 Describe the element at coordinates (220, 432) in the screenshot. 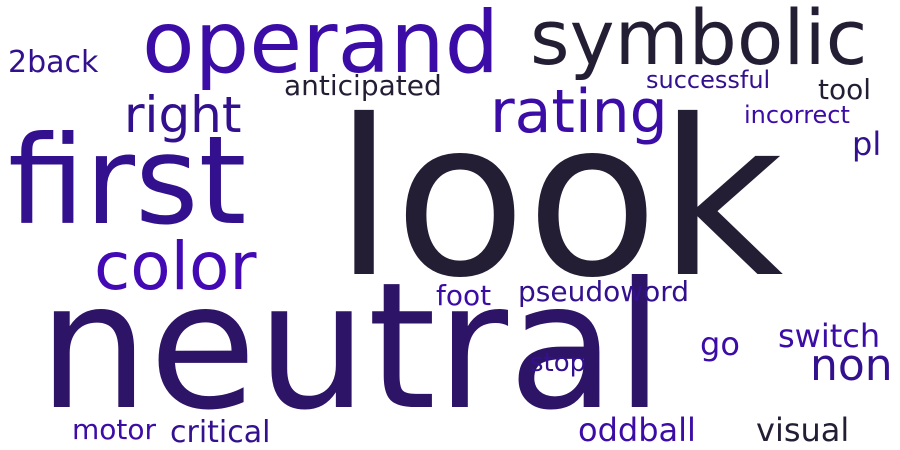

I see `word-critical: critical` at that location.